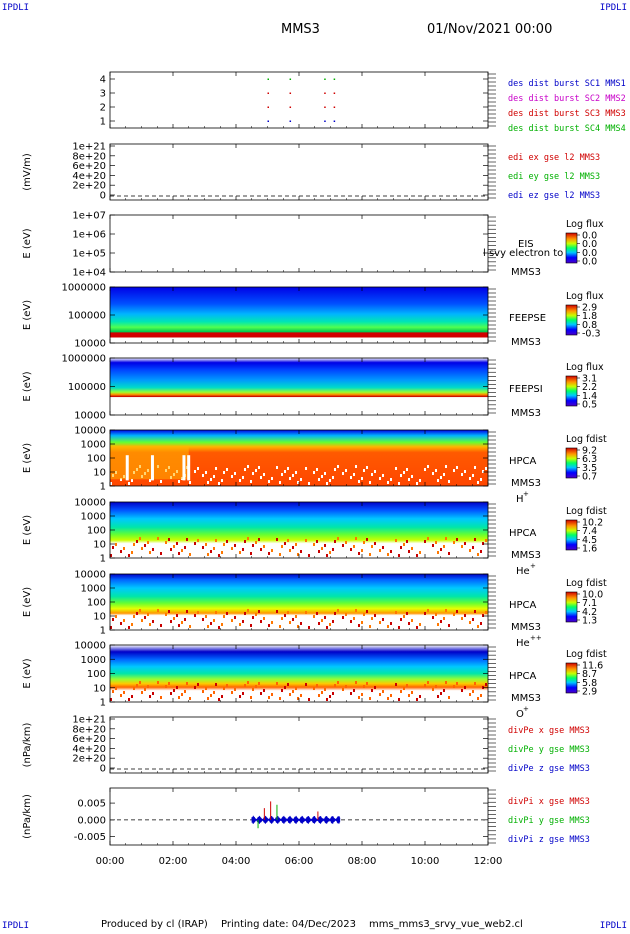 Image resolution: width=630 pixels, height=934 pixels. I want to click on species-charge: ++, so click(536, 638).